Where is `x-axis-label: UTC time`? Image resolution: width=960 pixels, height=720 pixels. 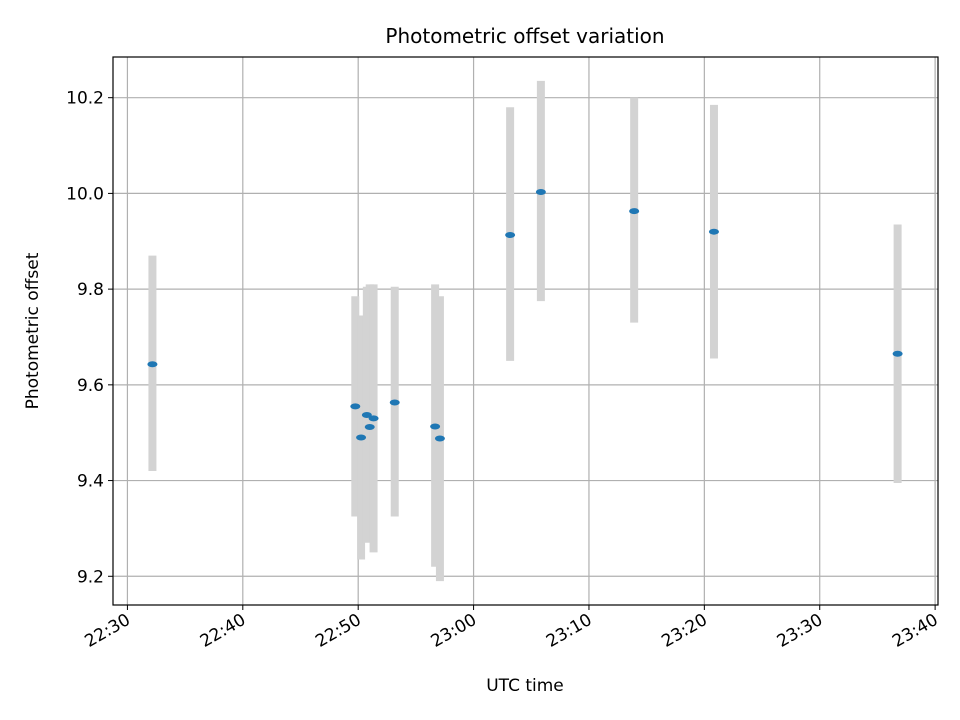
x-axis-label: UTC time is located at coordinates (525, 686).